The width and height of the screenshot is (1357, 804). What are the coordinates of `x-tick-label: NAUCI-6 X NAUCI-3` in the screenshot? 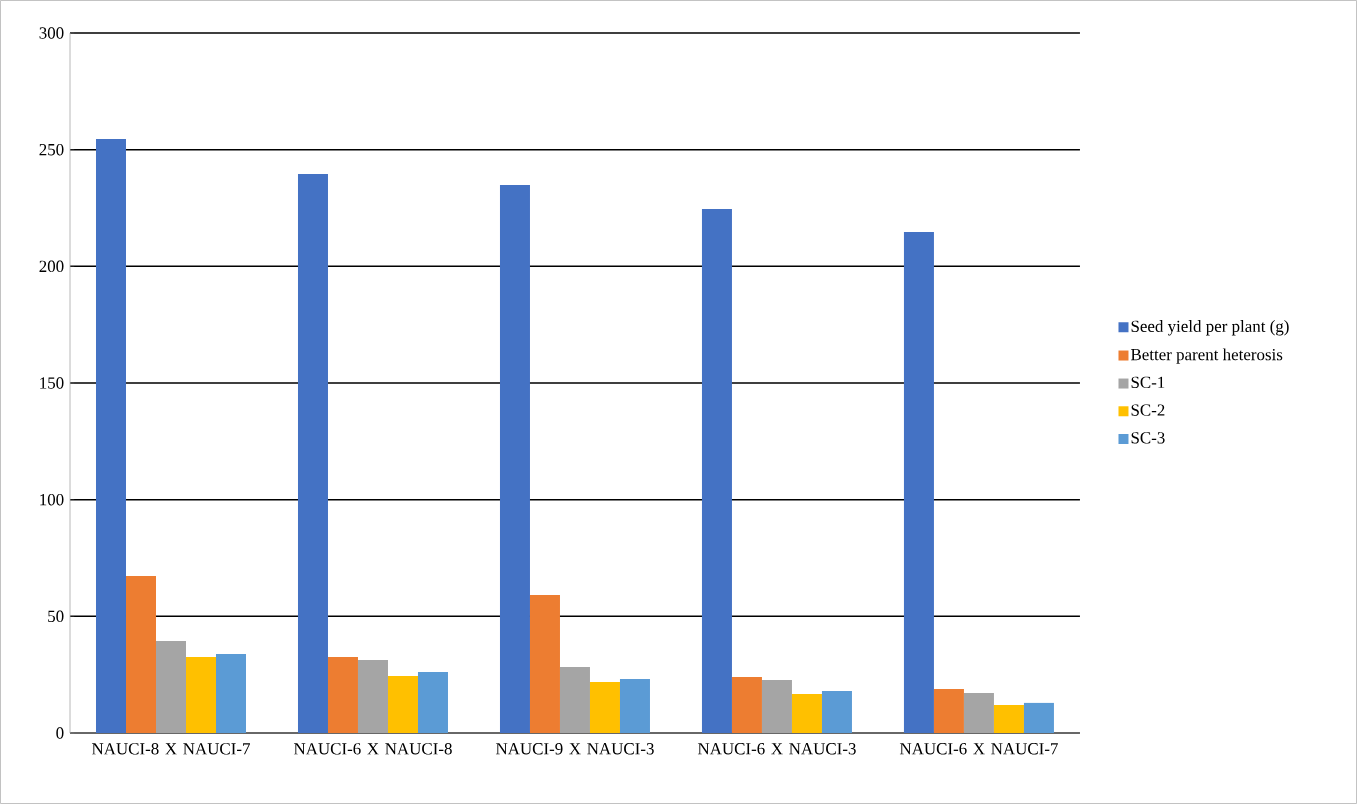 It's located at (776, 749).